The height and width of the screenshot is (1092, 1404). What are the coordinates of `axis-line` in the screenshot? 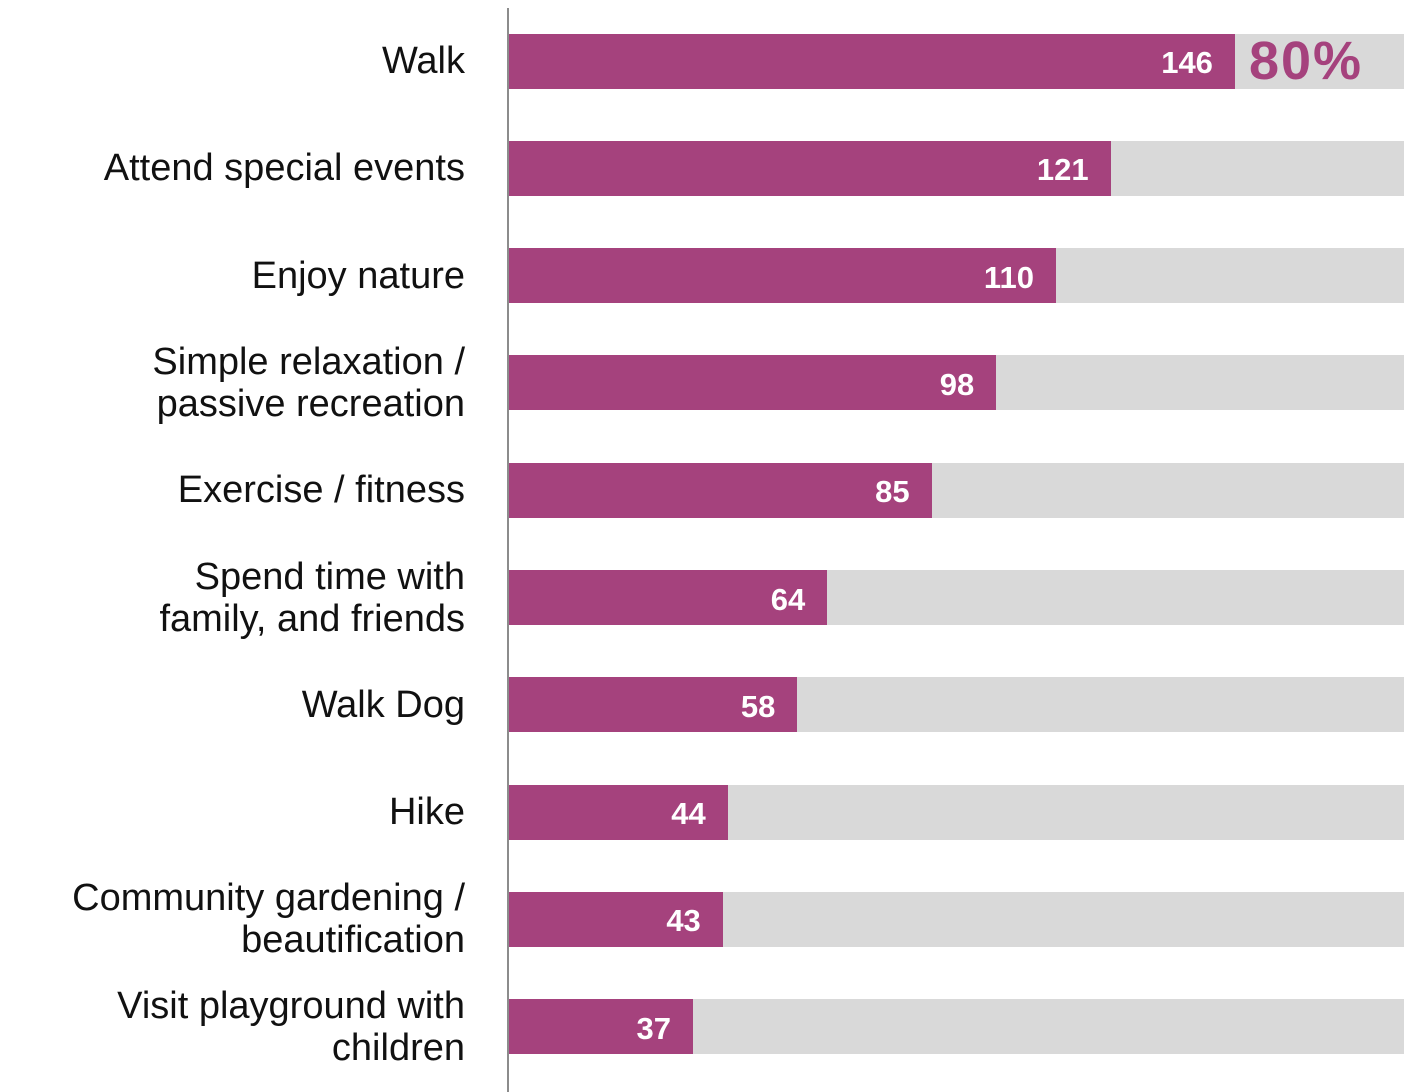 It's located at (508, 550).